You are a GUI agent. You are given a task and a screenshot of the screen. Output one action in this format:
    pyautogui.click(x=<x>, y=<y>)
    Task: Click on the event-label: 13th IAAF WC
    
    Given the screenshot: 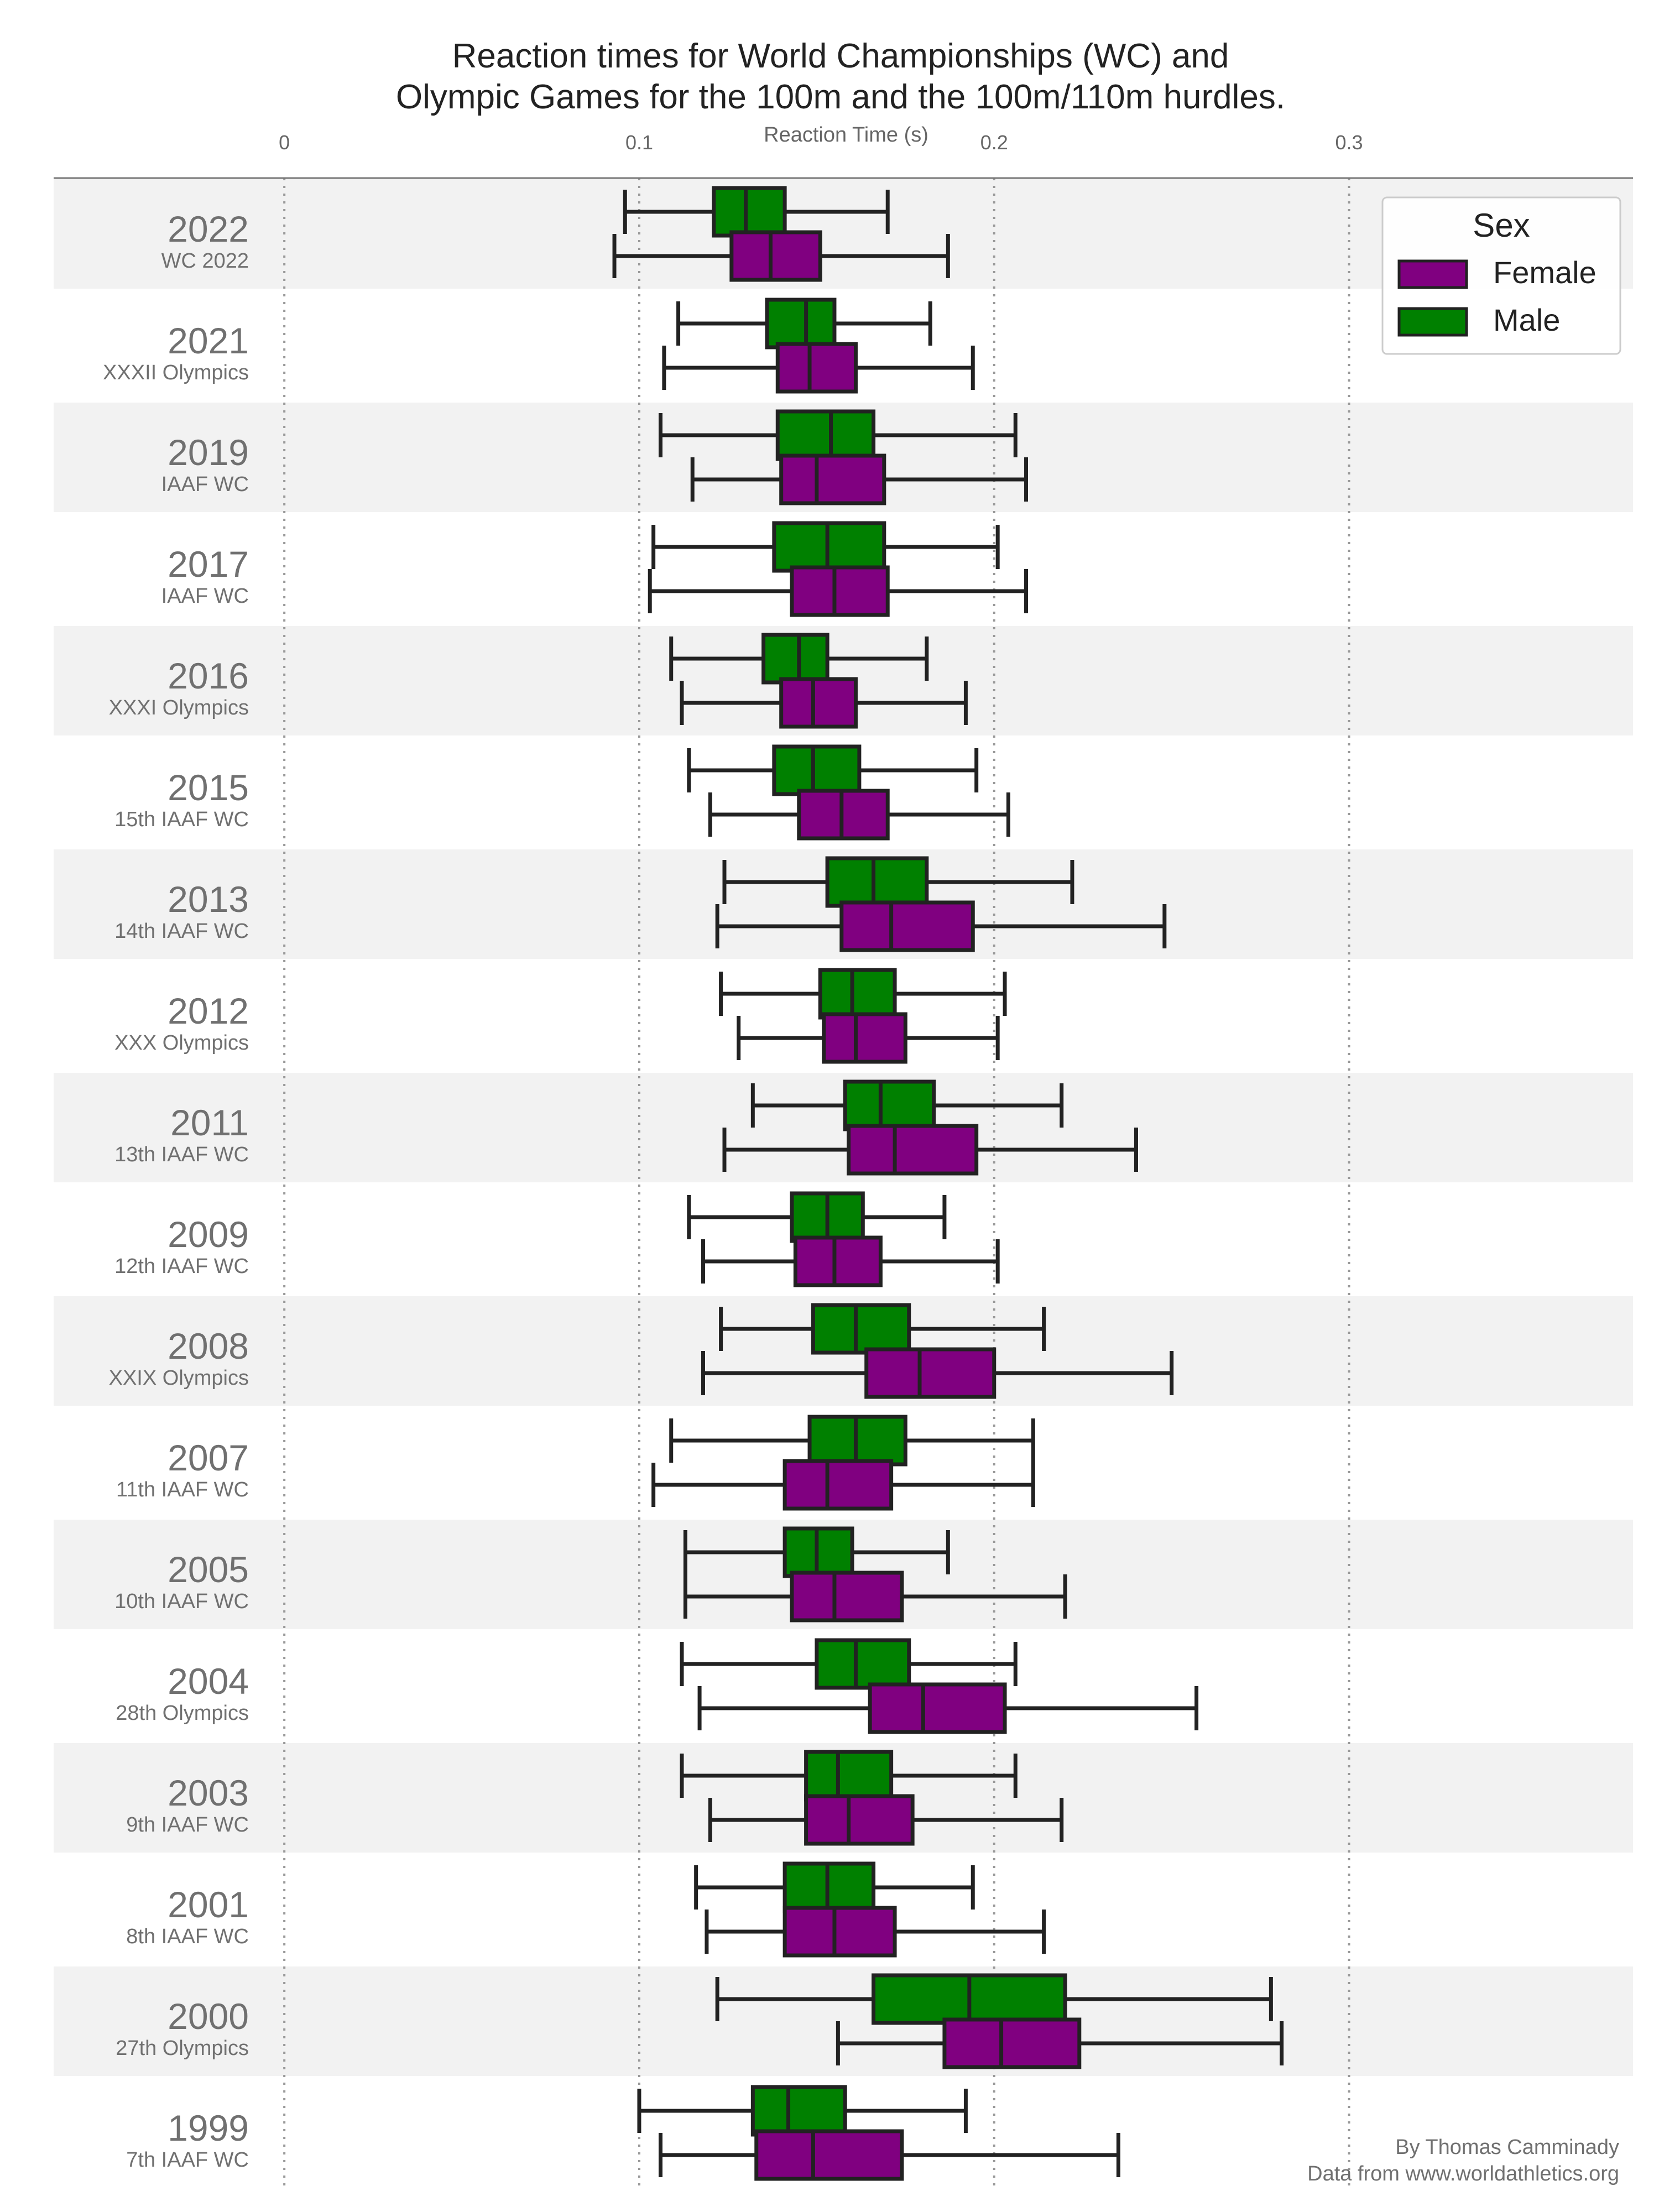 What is the action you would take?
    pyautogui.click(x=182, y=1155)
    